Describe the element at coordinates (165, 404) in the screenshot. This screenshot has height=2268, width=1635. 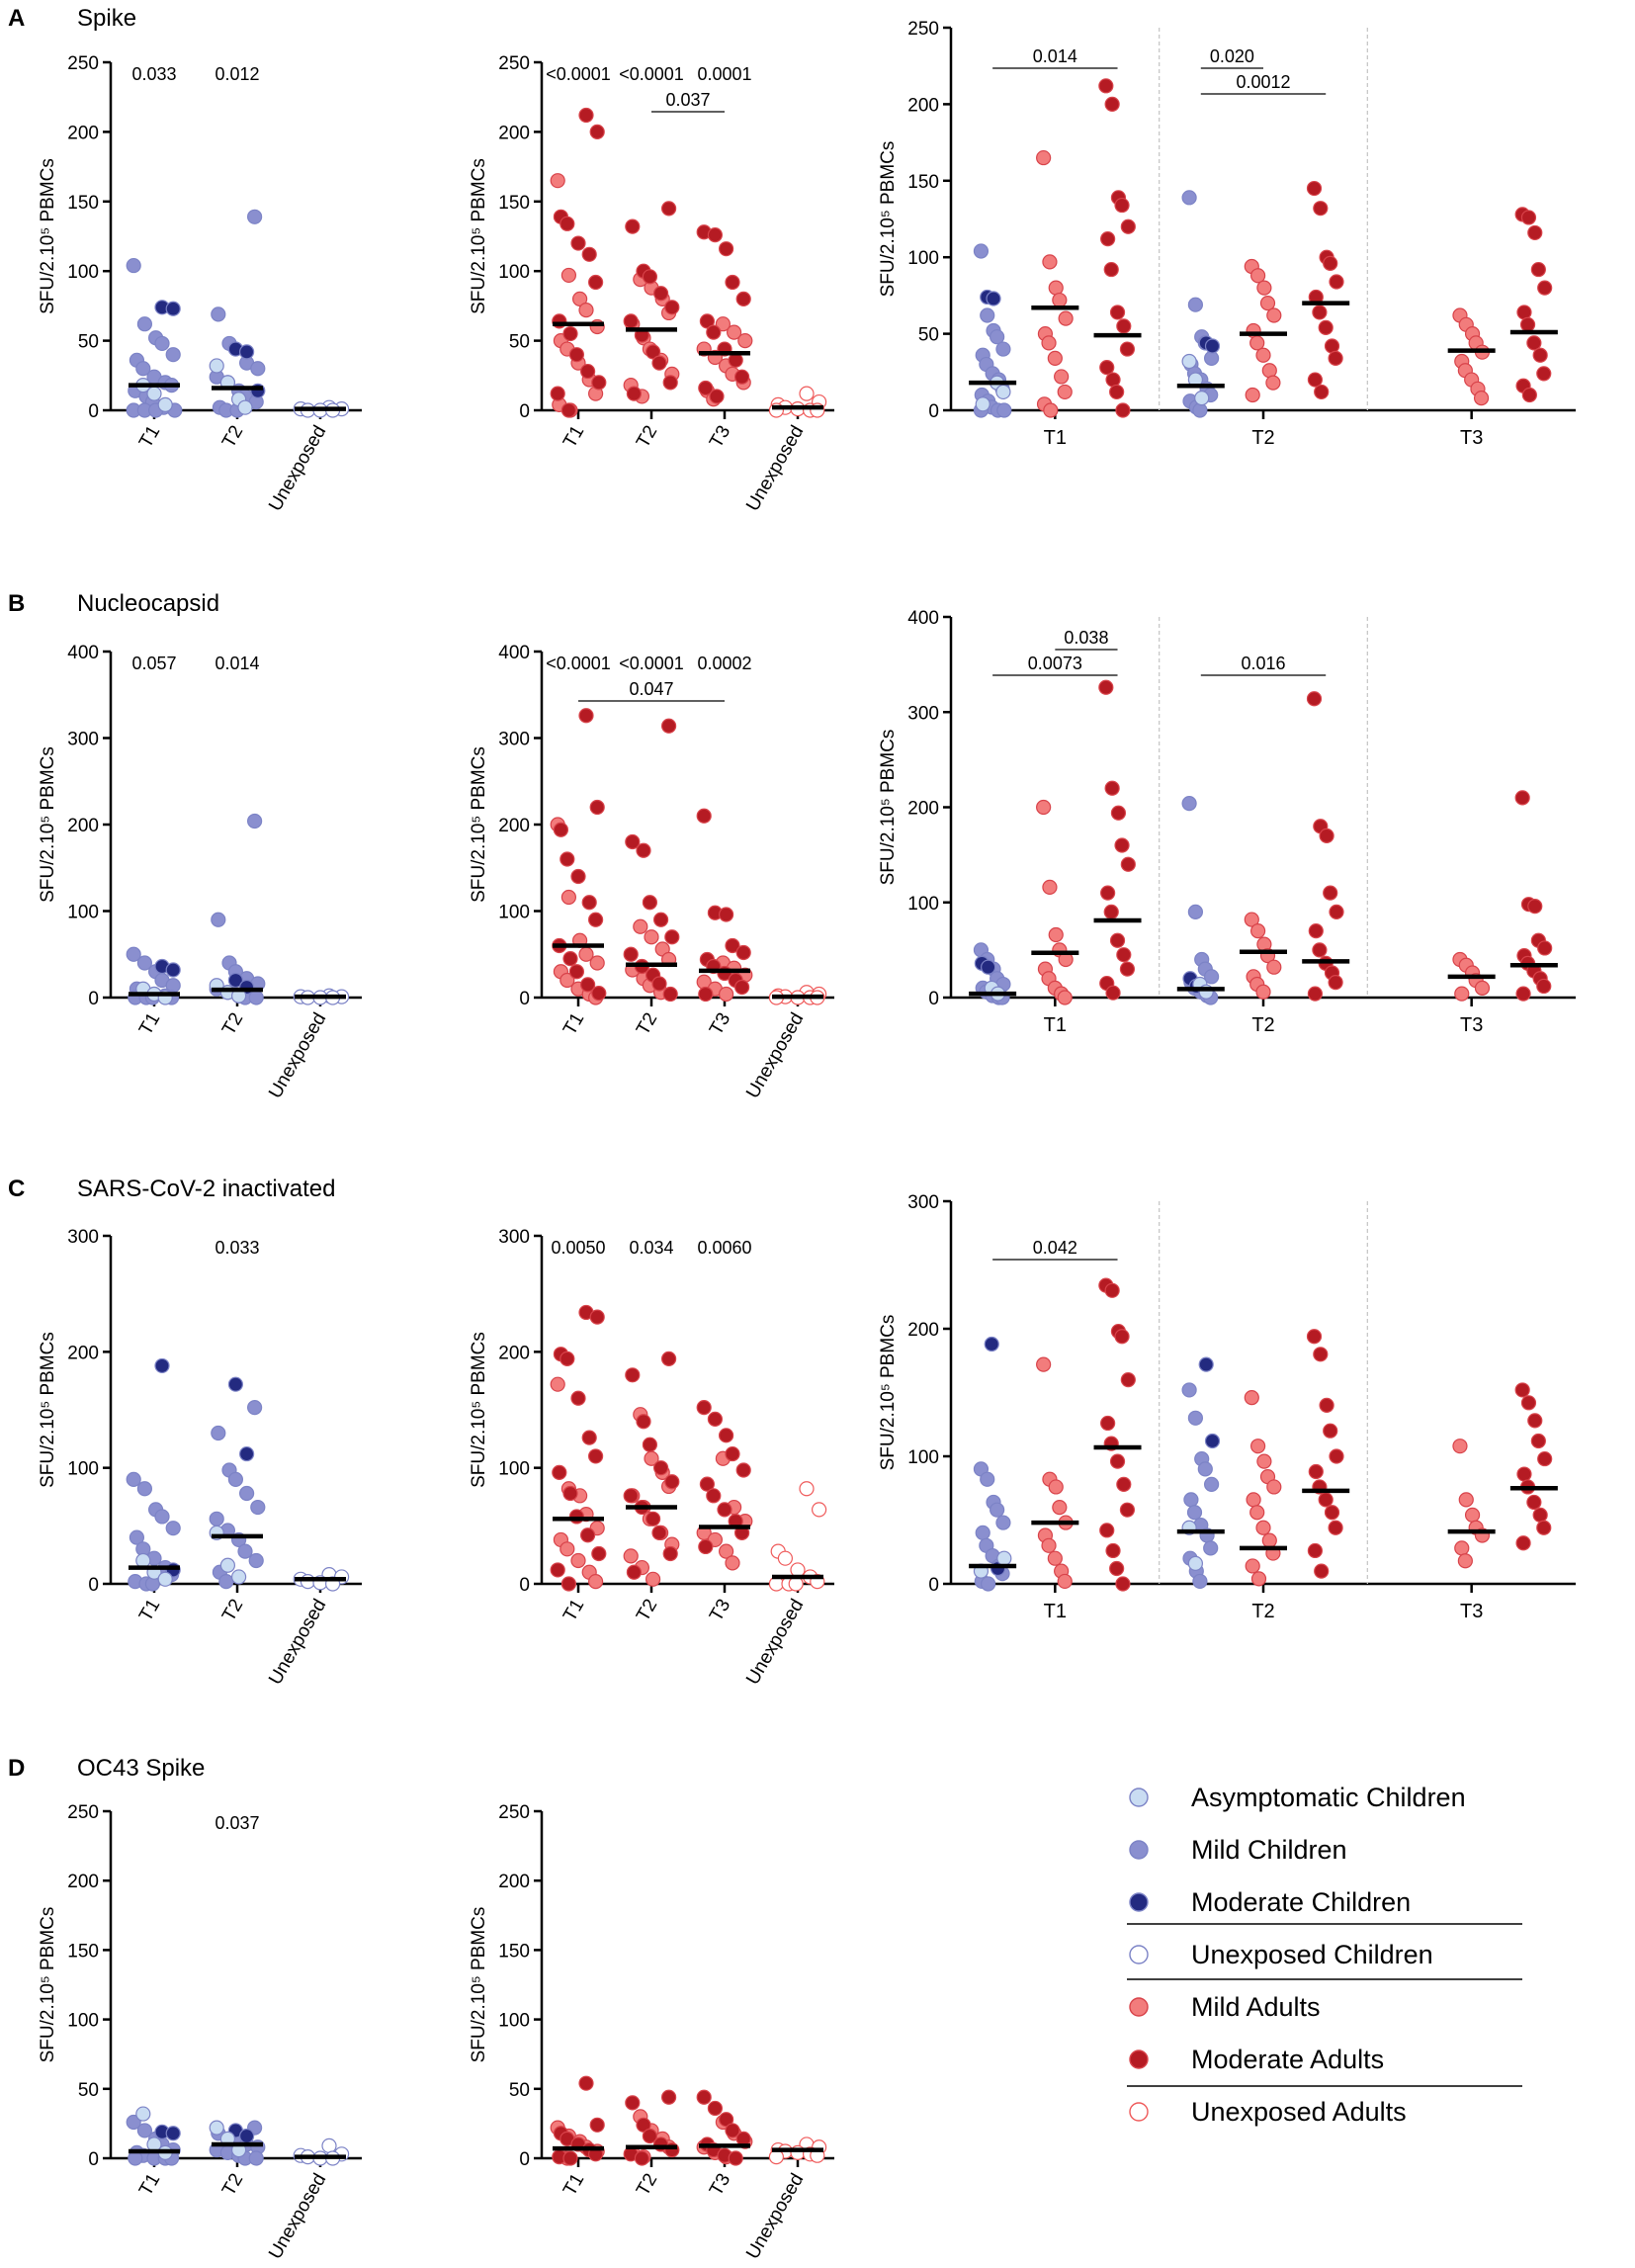
I see `data-point-asymptomatic-children` at that location.